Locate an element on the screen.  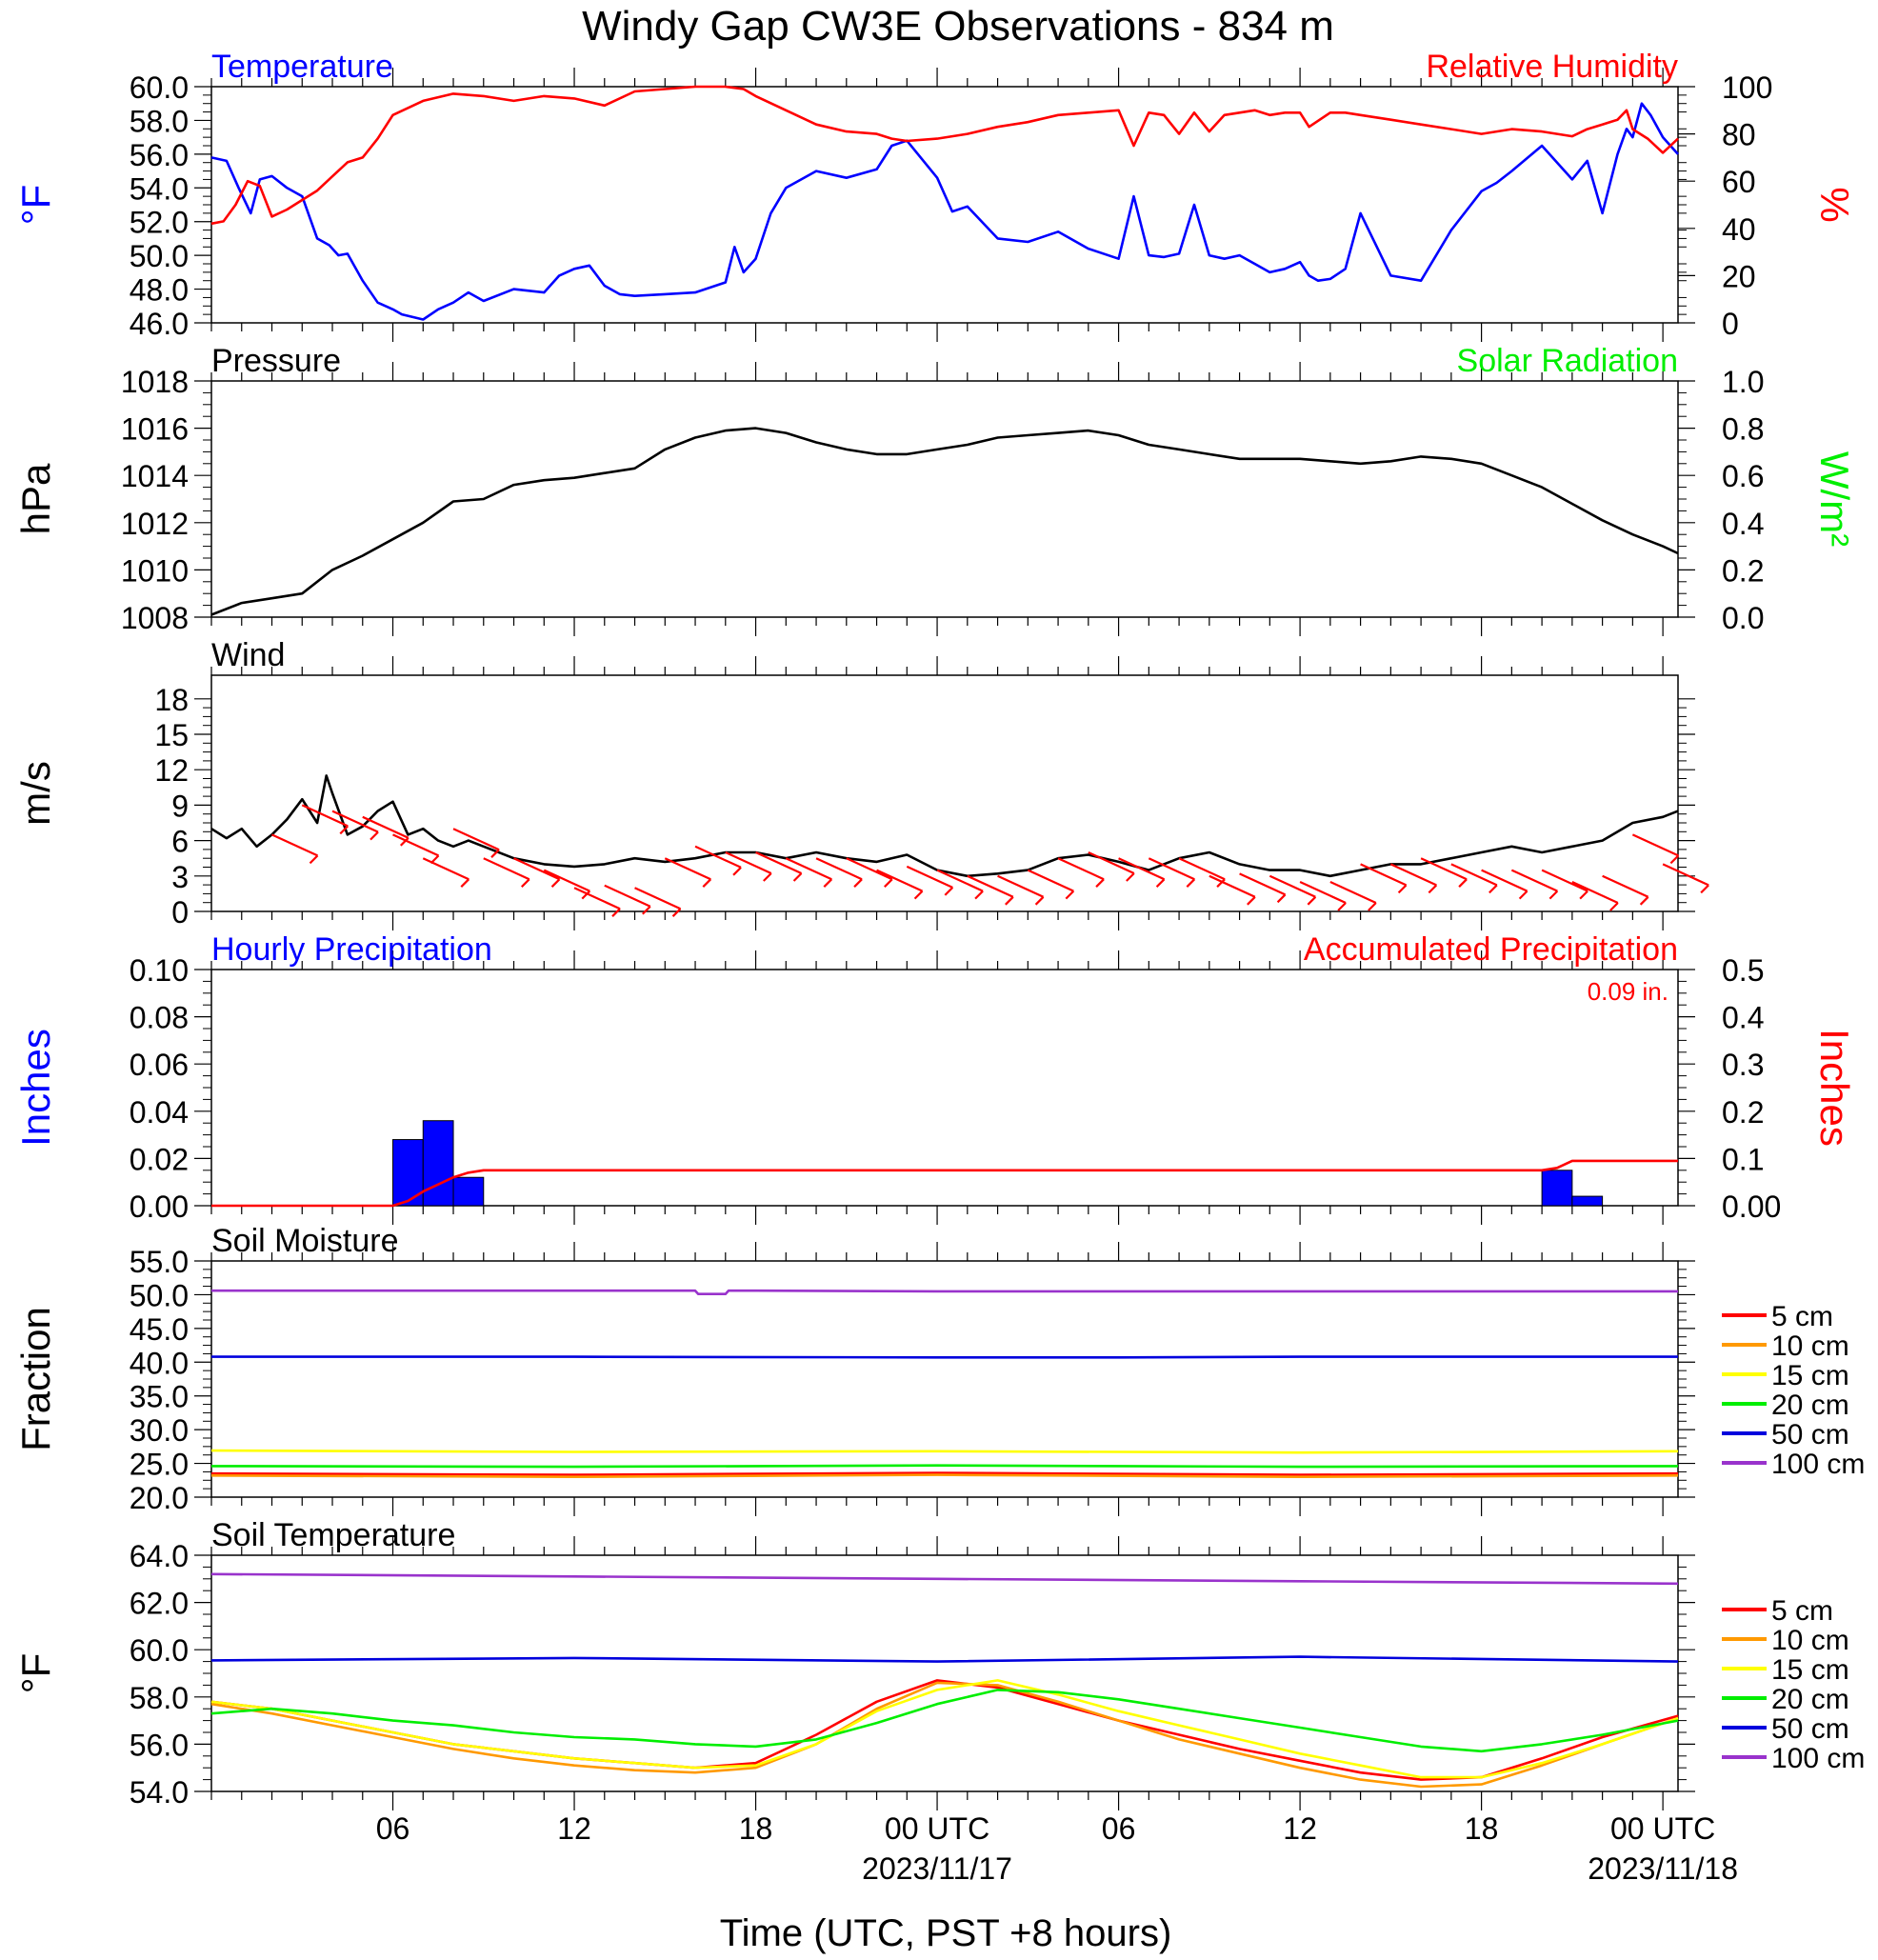
series-line-wind-speed is located at coordinates (944, 826).